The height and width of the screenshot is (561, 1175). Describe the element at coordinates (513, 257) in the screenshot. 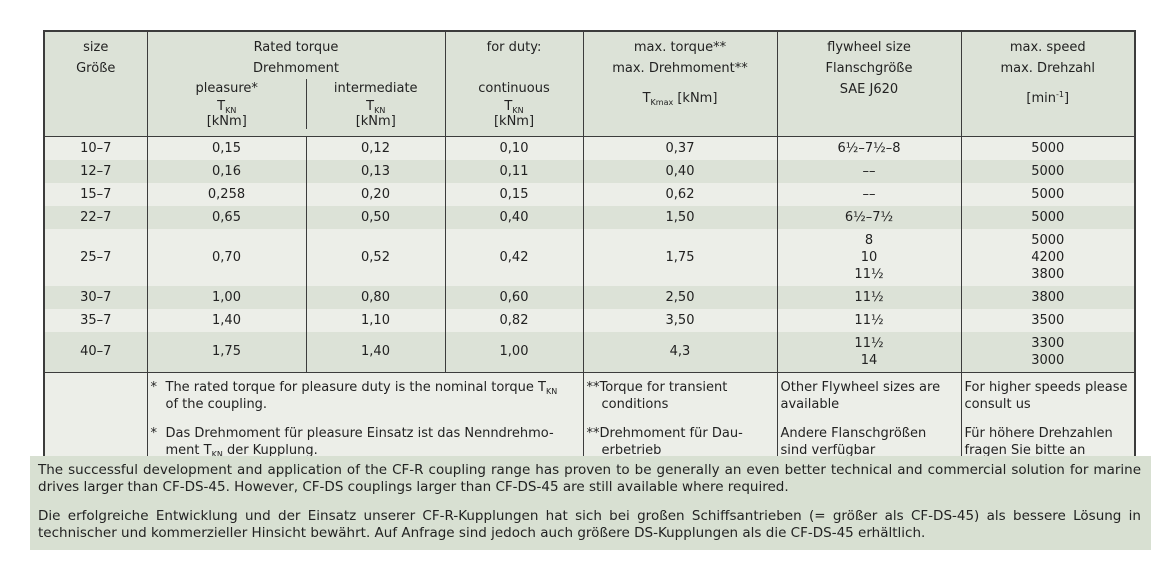

I see `cell-continuous: 0,42` at that location.